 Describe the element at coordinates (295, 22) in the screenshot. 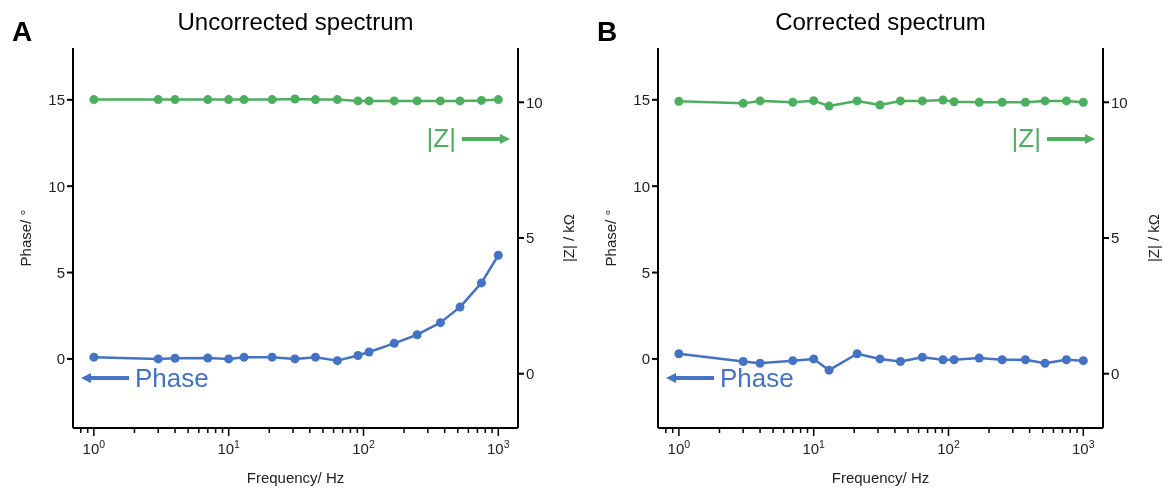

I see `chart-title: Uncorrected spectrum` at that location.